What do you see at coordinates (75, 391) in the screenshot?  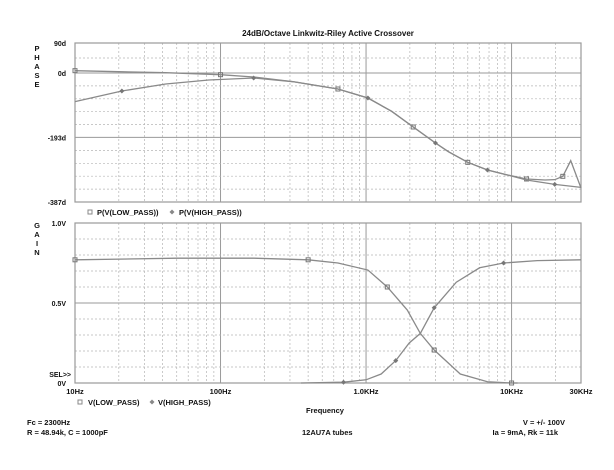 I see `x-tick-label: 10Hz` at bounding box center [75, 391].